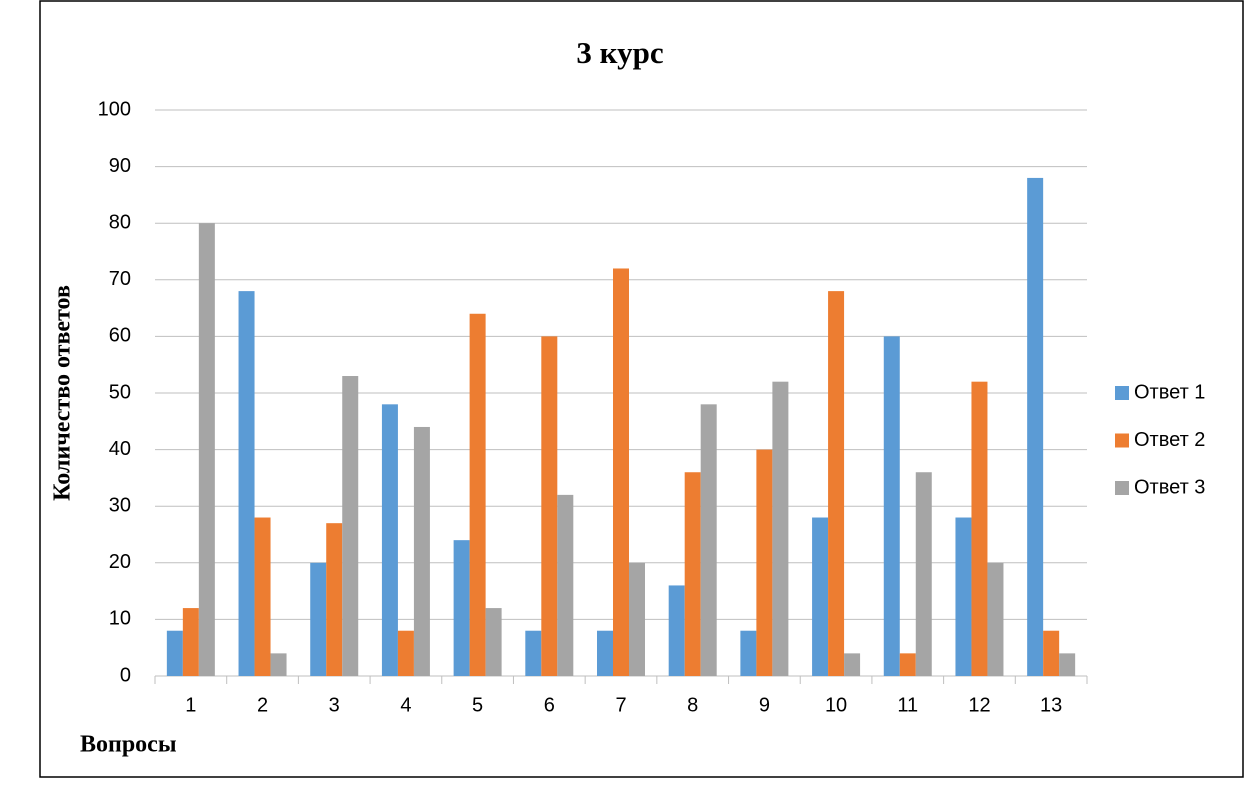  What do you see at coordinates (120, 392) in the screenshot?
I see `y-tick-label: 50` at bounding box center [120, 392].